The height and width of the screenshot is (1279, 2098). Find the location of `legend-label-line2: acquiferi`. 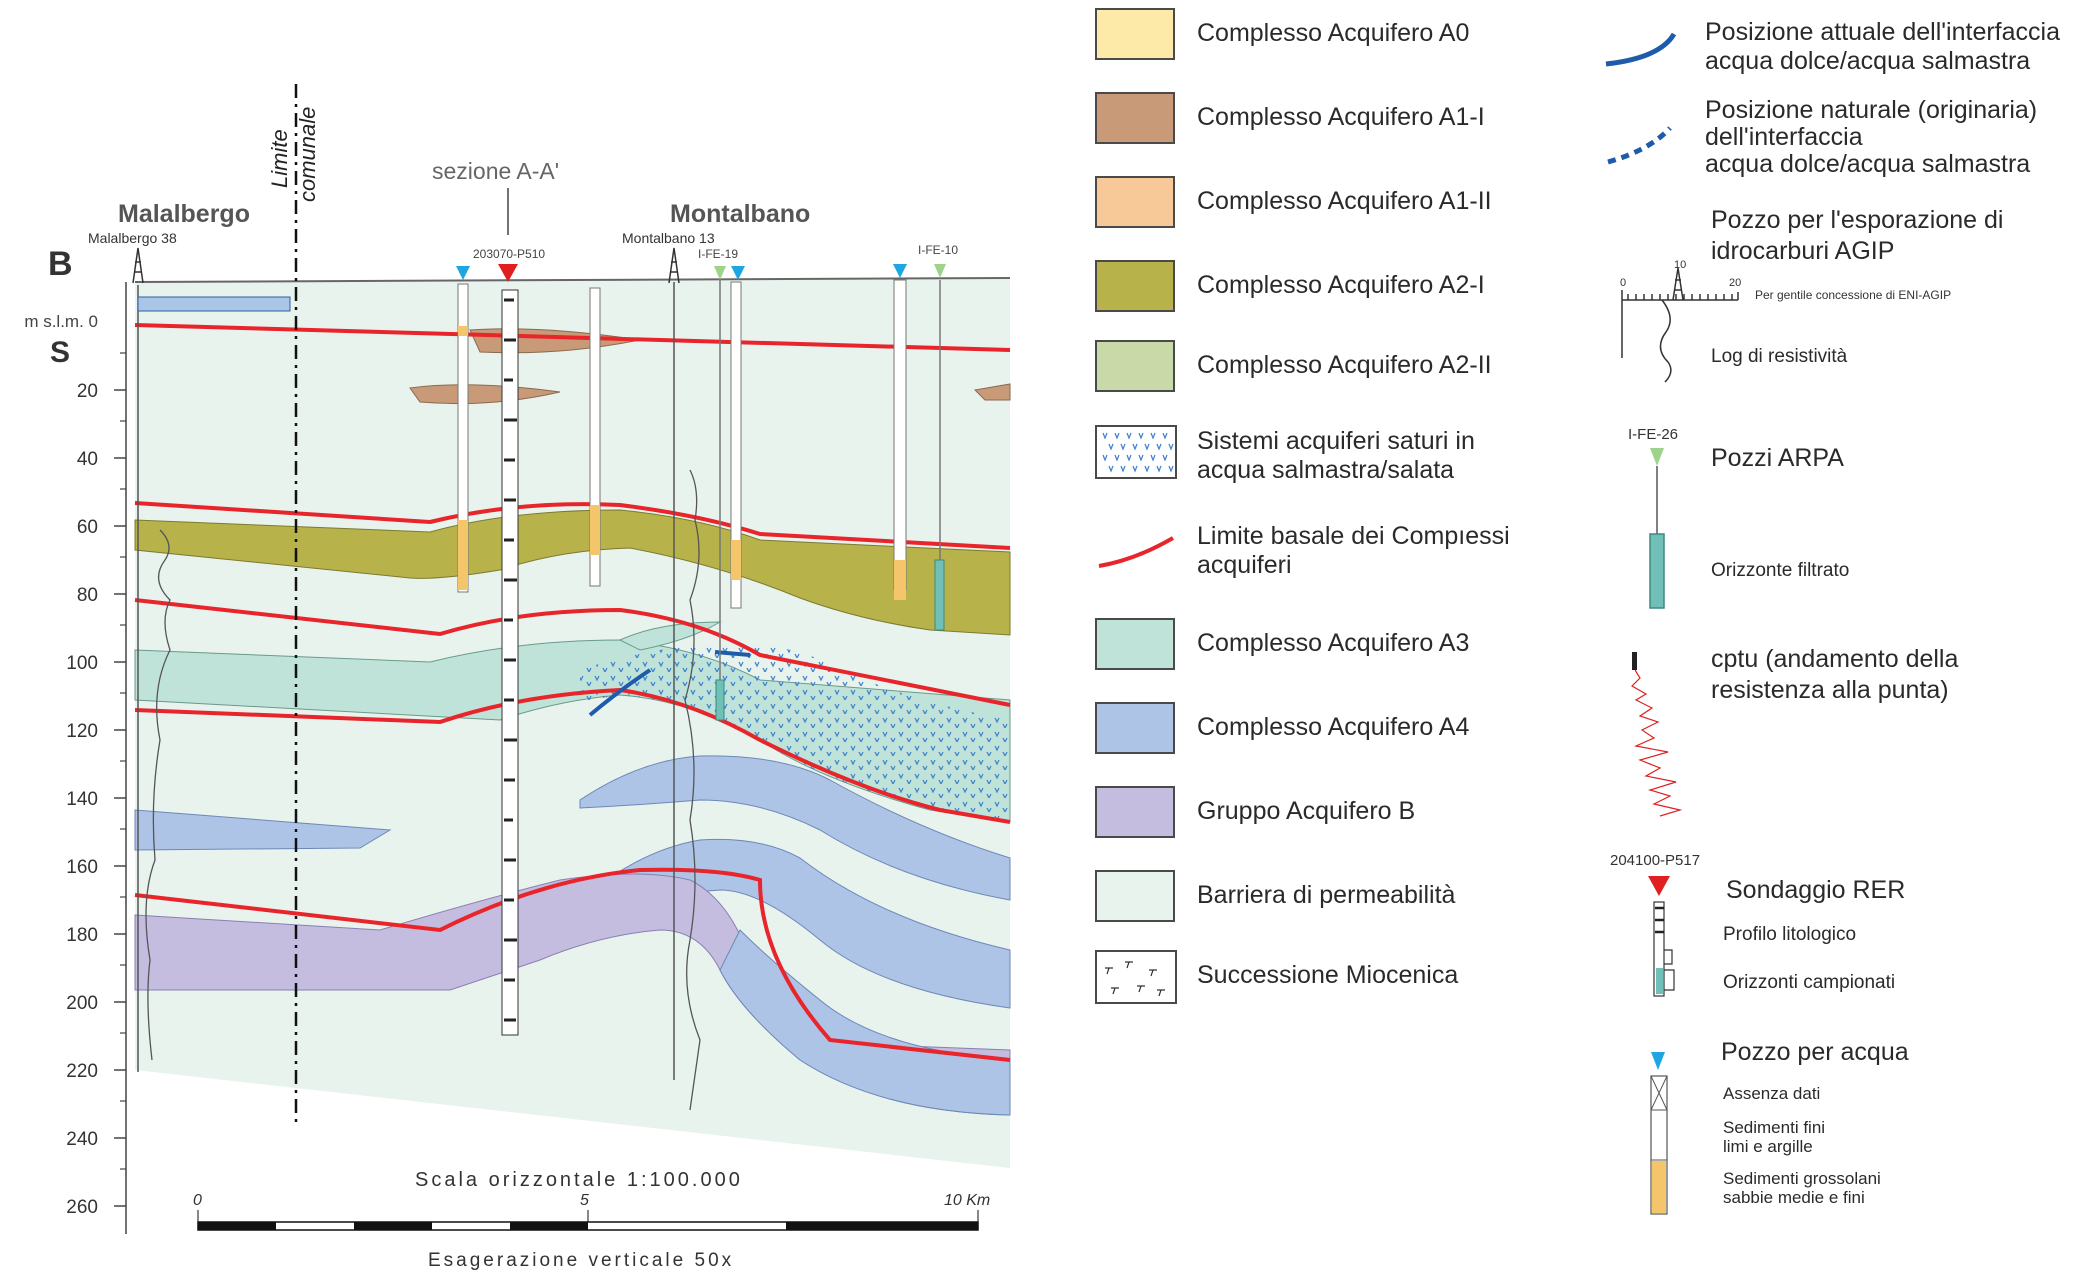

legend-label-line2: acquiferi is located at coordinates (1244, 565).